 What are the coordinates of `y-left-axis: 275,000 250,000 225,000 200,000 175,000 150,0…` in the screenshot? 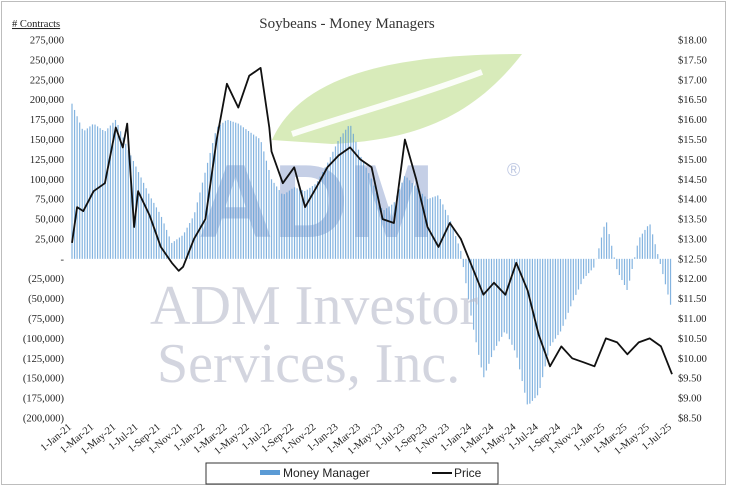 It's located at (44, 230).